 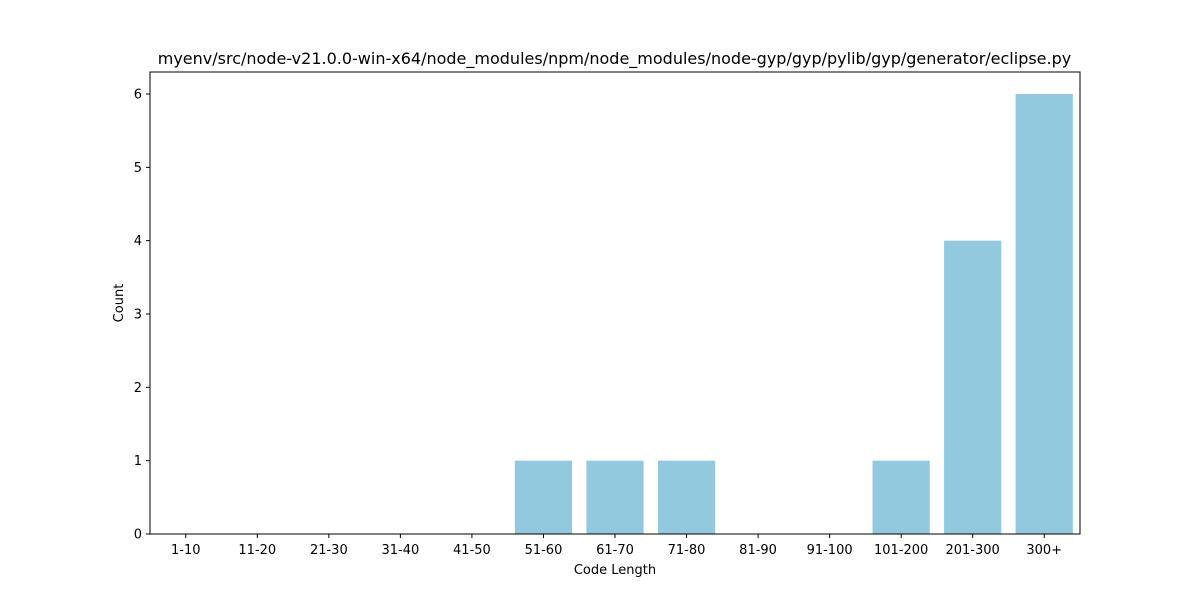 I want to click on x-tick-label: 300+, so click(x=1044, y=550).